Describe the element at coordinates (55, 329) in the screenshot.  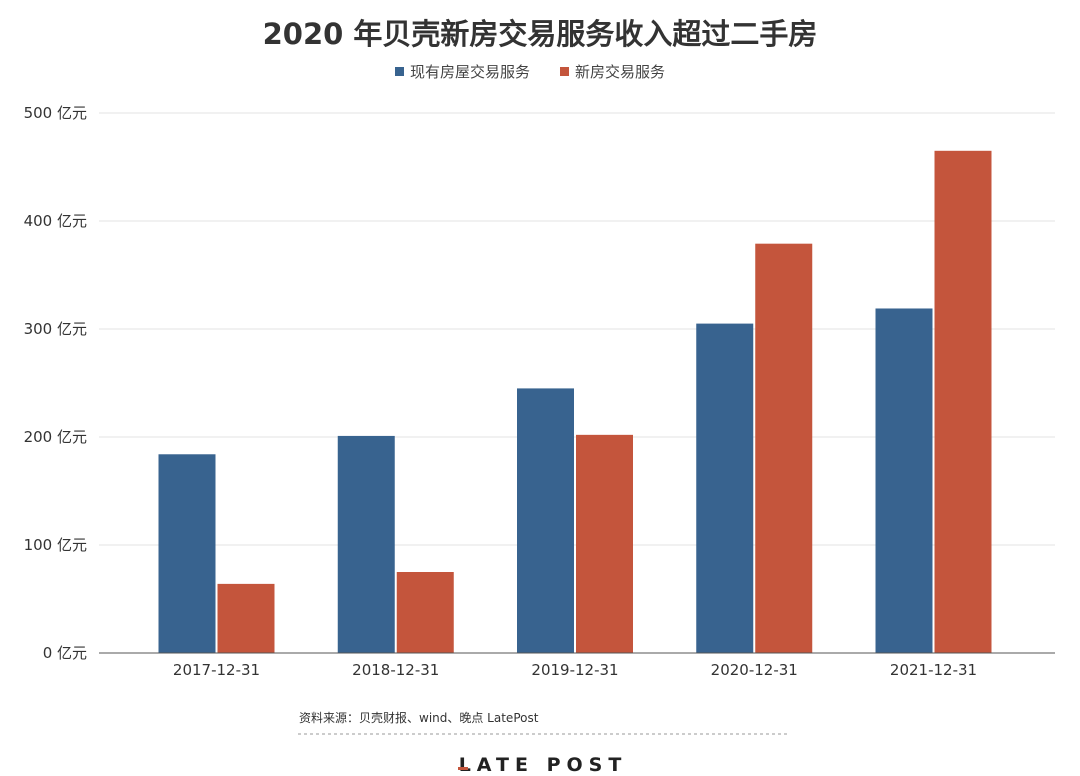
I see `y-tick-label: 300 亿元` at that location.